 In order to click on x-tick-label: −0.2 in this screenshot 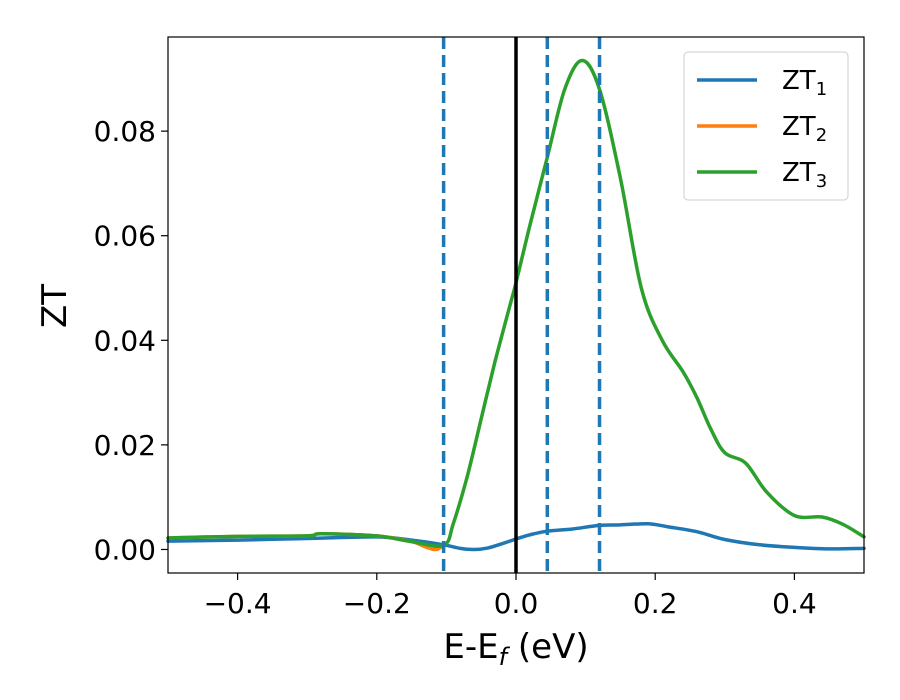, I will do `click(377, 603)`.